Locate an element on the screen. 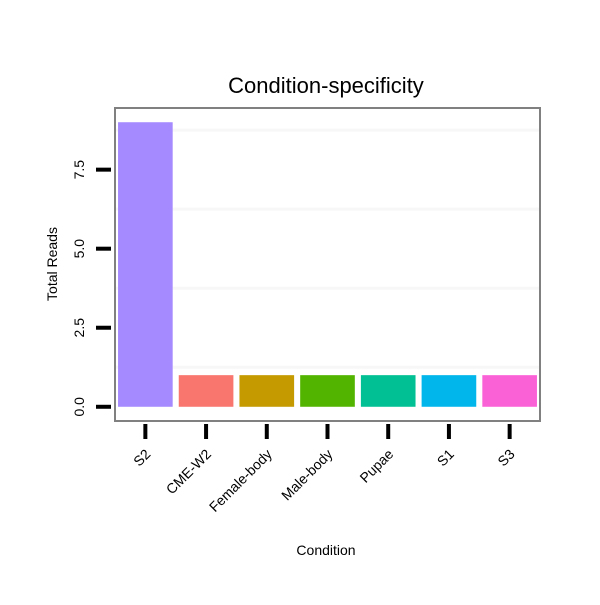 This screenshot has width=600, height=605. y-axis: 0.0 2.5 5.0 7.5 is located at coordinates (91, 288).